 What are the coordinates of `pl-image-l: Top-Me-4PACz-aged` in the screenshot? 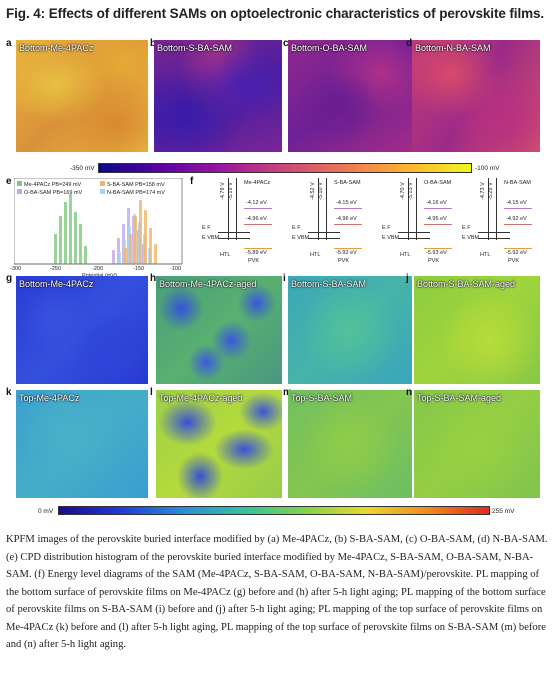 It's located at (219, 444).